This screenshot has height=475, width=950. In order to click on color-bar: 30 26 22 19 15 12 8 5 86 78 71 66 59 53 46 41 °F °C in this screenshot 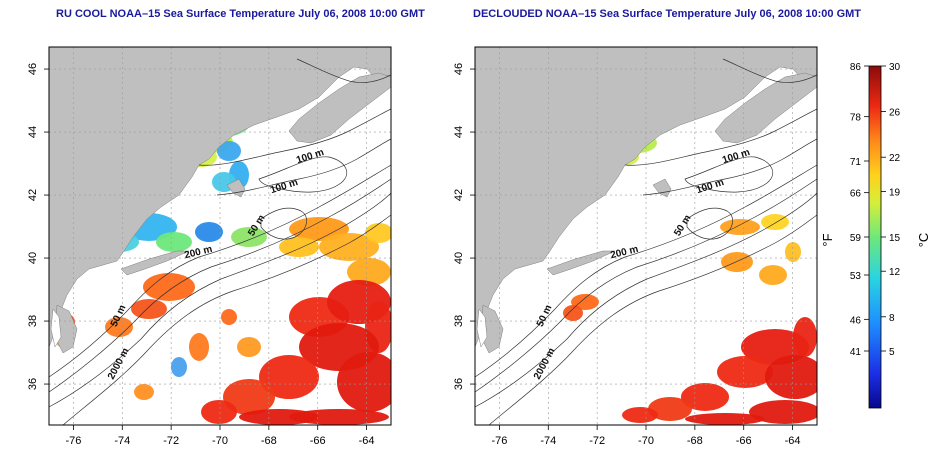, I will do `click(875, 235)`.